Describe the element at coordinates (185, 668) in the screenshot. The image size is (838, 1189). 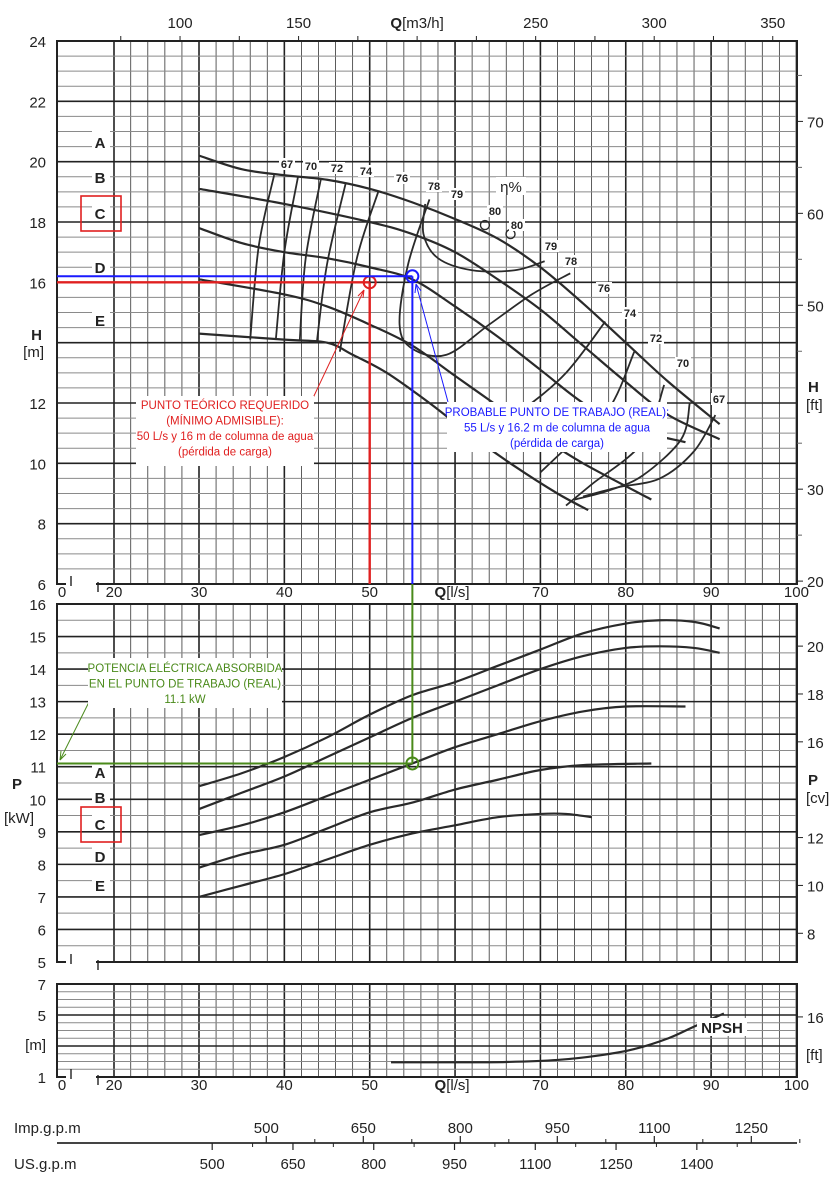
I see `power-callout-text: POTENCIA ELÉCTRICA ABSORBIDA` at that location.